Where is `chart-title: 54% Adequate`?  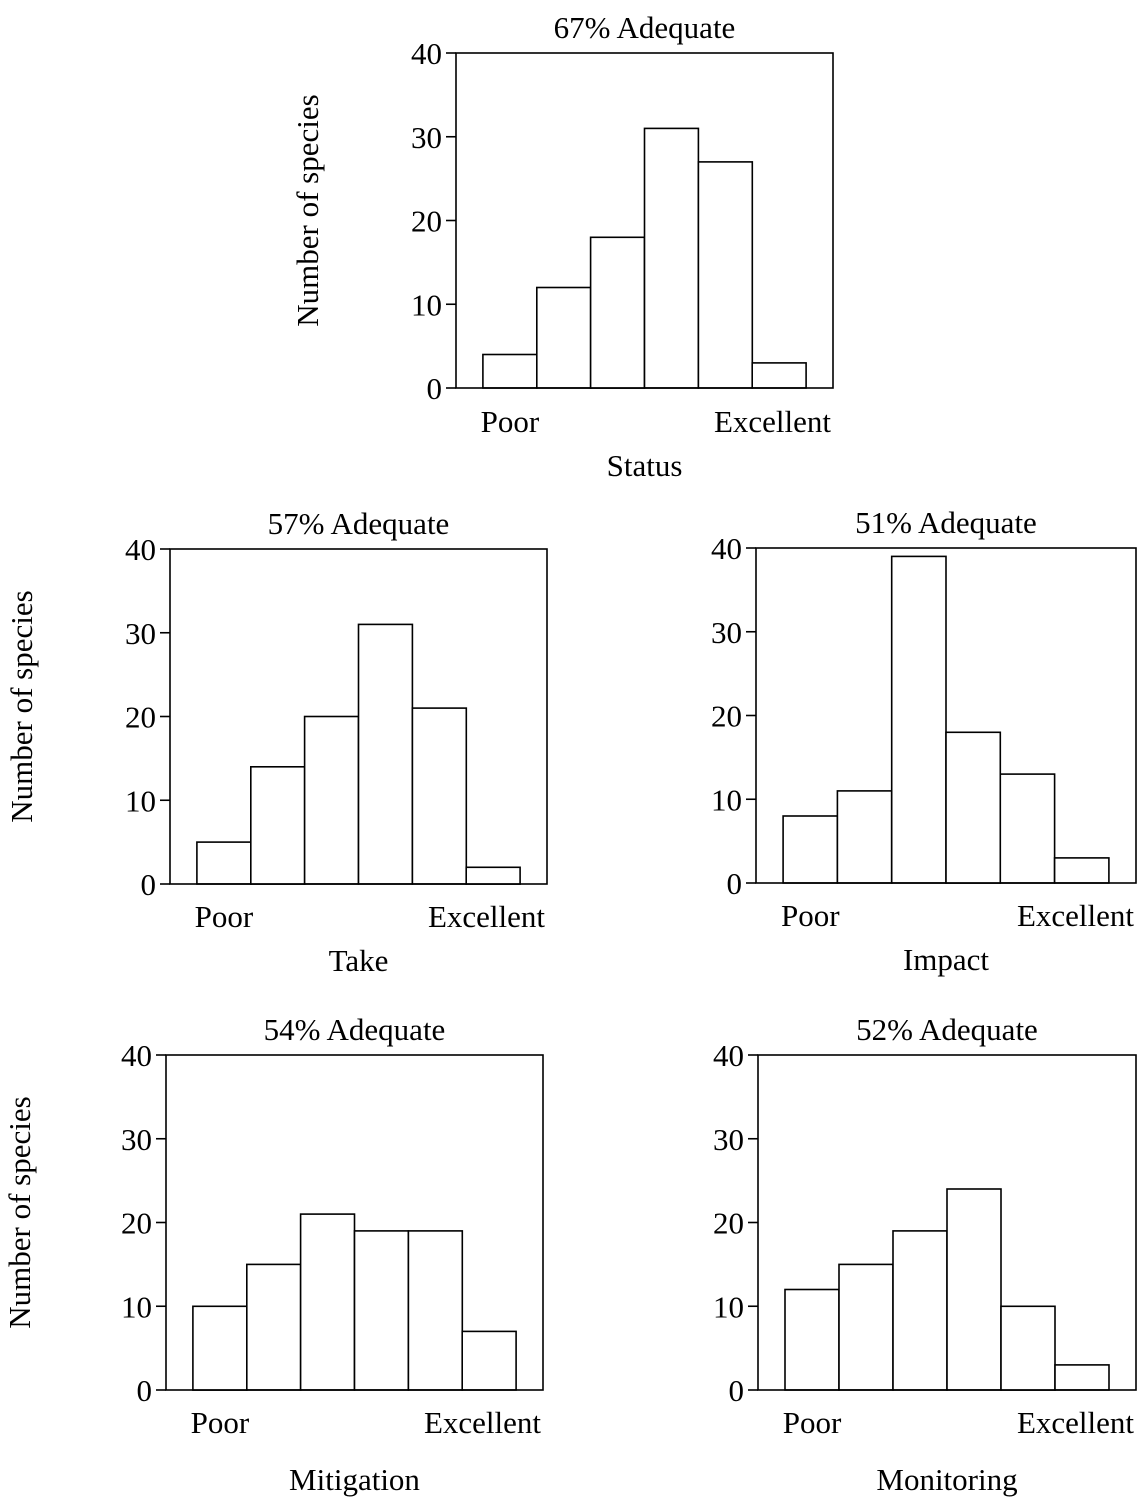
chart-title: 54% Adequate is located at coordinates (355, 1029).